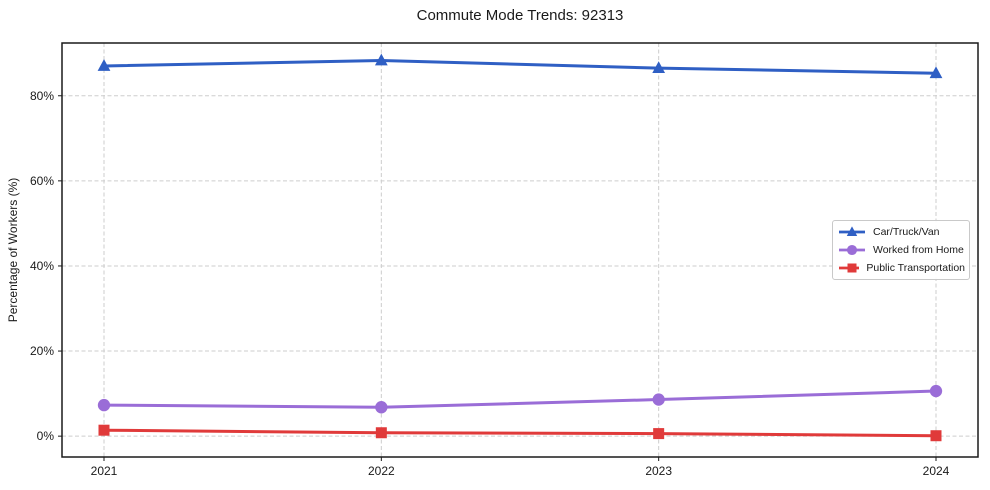 This screenshot has height=490, width=990. What do you see at coordinates (381, 471) in the screenshot?
I see `x-tick-label: 2022` at bounding box center [381, 471].